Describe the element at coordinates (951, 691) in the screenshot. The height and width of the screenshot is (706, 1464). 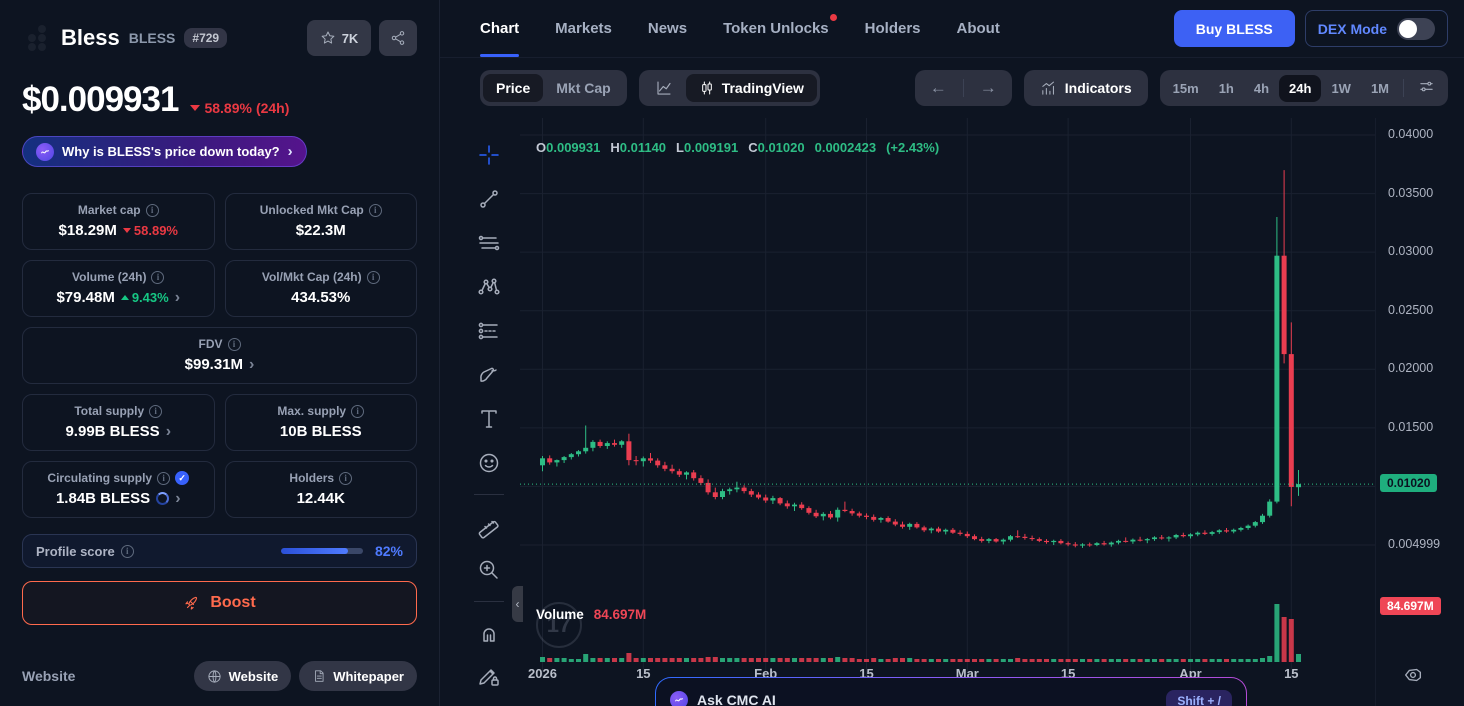
I see `ask-cmc-ai-bar: Ask CMC AI Shift + /` at that location.